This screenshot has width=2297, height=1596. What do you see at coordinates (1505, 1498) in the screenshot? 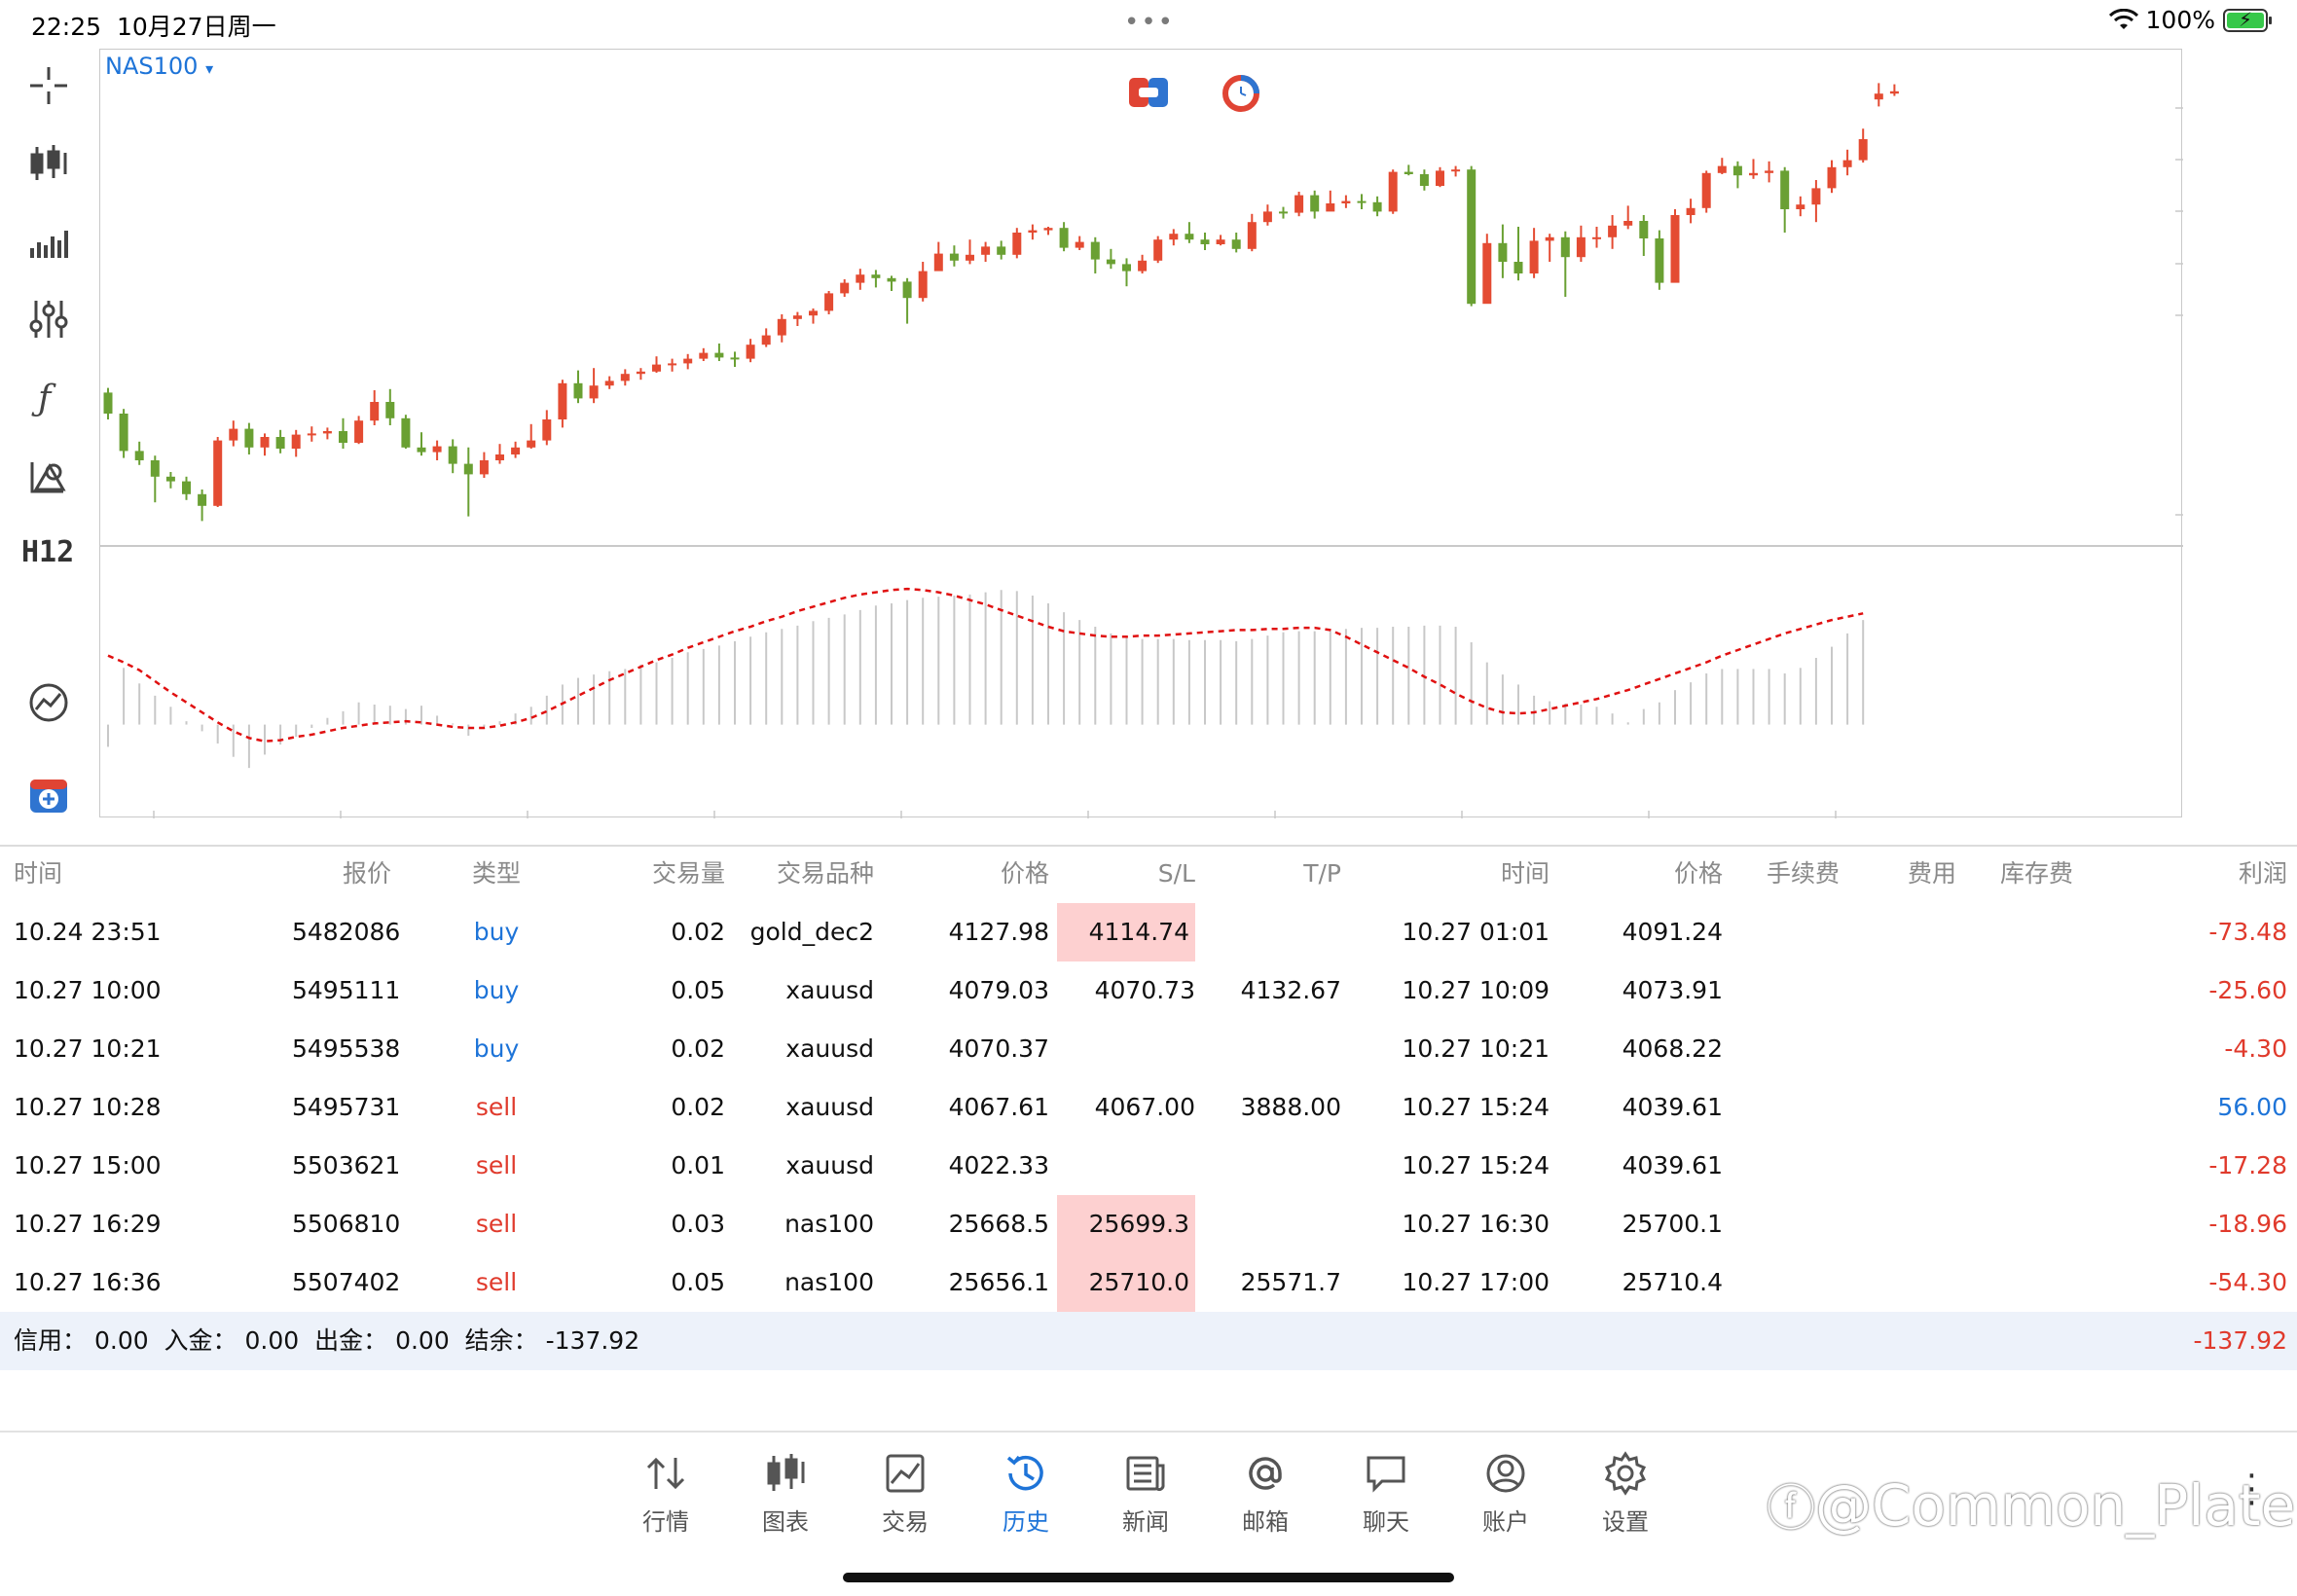
I see `tab-account: 账户` at bounding box center [1505, 1498].